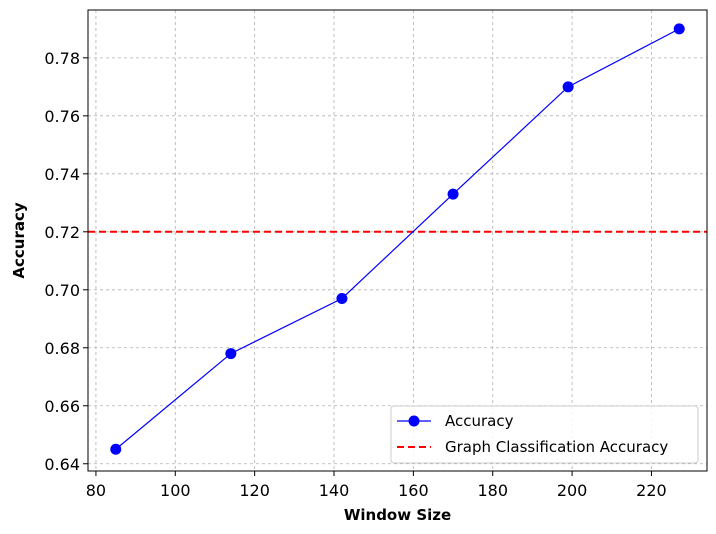 The image size is (716, 534). Describe the element at coordinates (66, 261) in the screenshot. I see `y-ticks: 0.64 0.66 0.68 0.70 0.72 0.74 0.76 0.78` at that location.